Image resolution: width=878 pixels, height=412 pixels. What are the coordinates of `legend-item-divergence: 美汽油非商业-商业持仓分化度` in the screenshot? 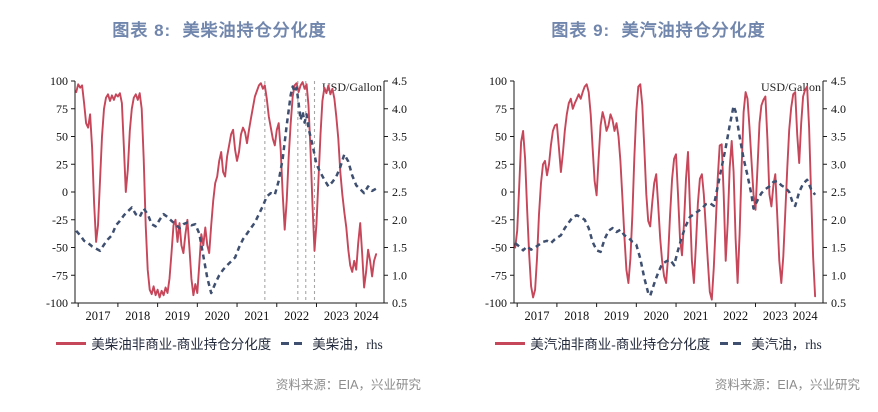 It's located at (602, 343).